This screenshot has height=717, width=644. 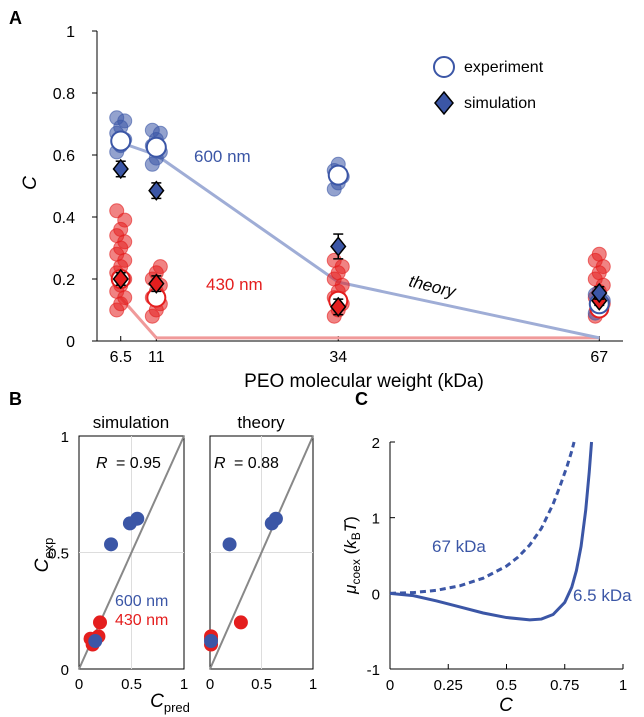 I want to click on panel-b-xlabel: Cpred, so click(x=170, y=703).